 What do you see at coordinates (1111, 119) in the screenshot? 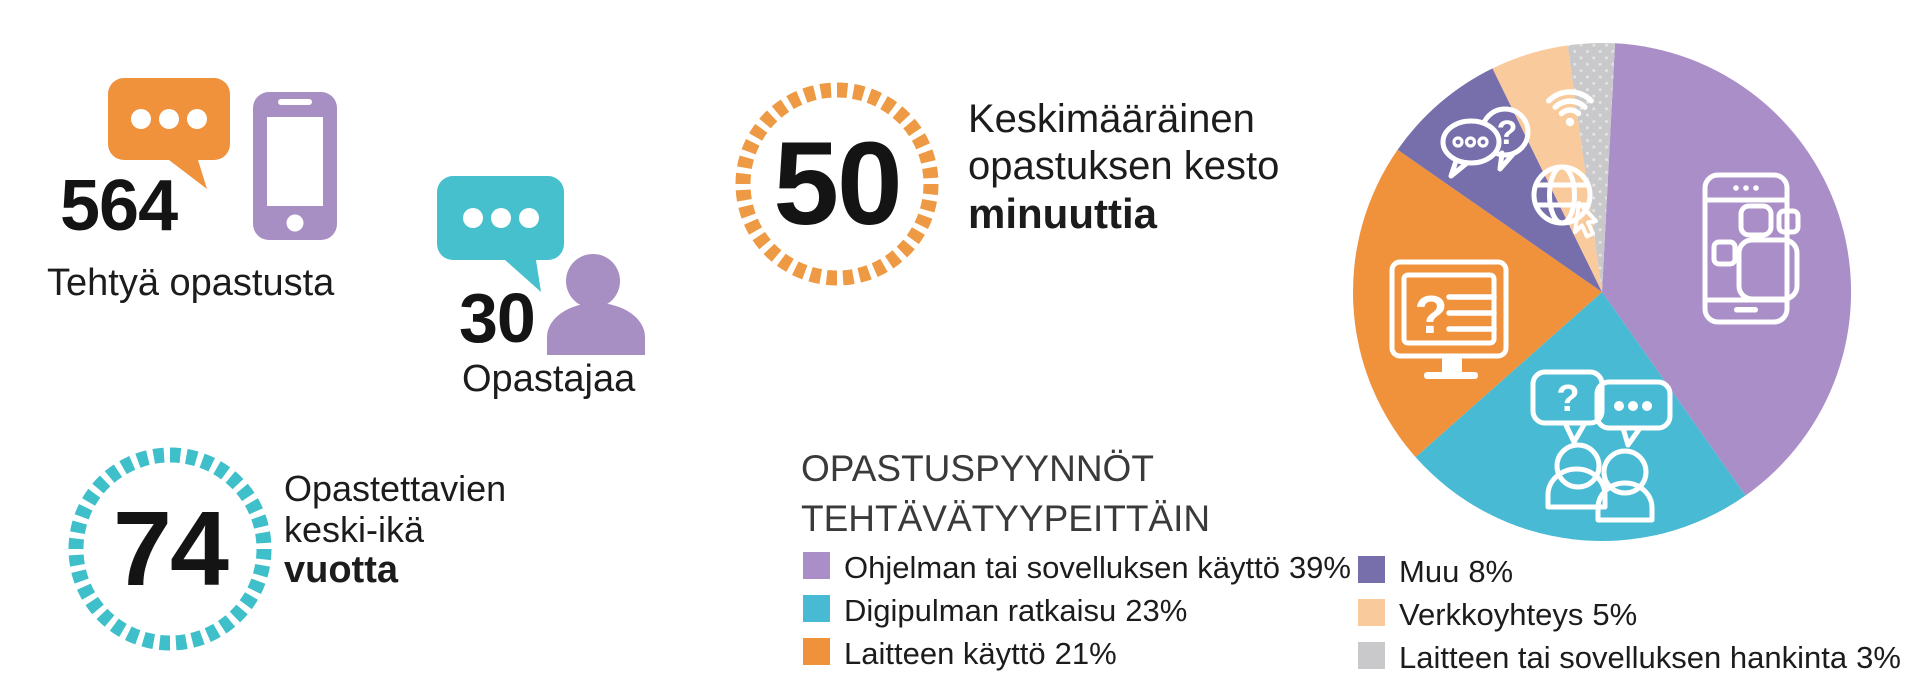
I see `duration-line1: Keskimääräinen` at bounding box center [1111, 119].